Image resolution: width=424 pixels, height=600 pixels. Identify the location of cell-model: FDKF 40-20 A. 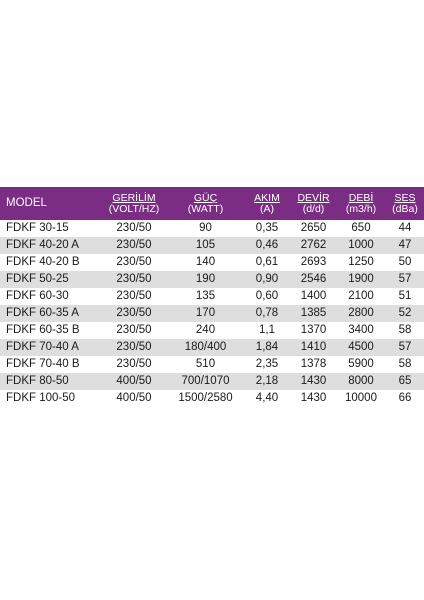
(42, 245).